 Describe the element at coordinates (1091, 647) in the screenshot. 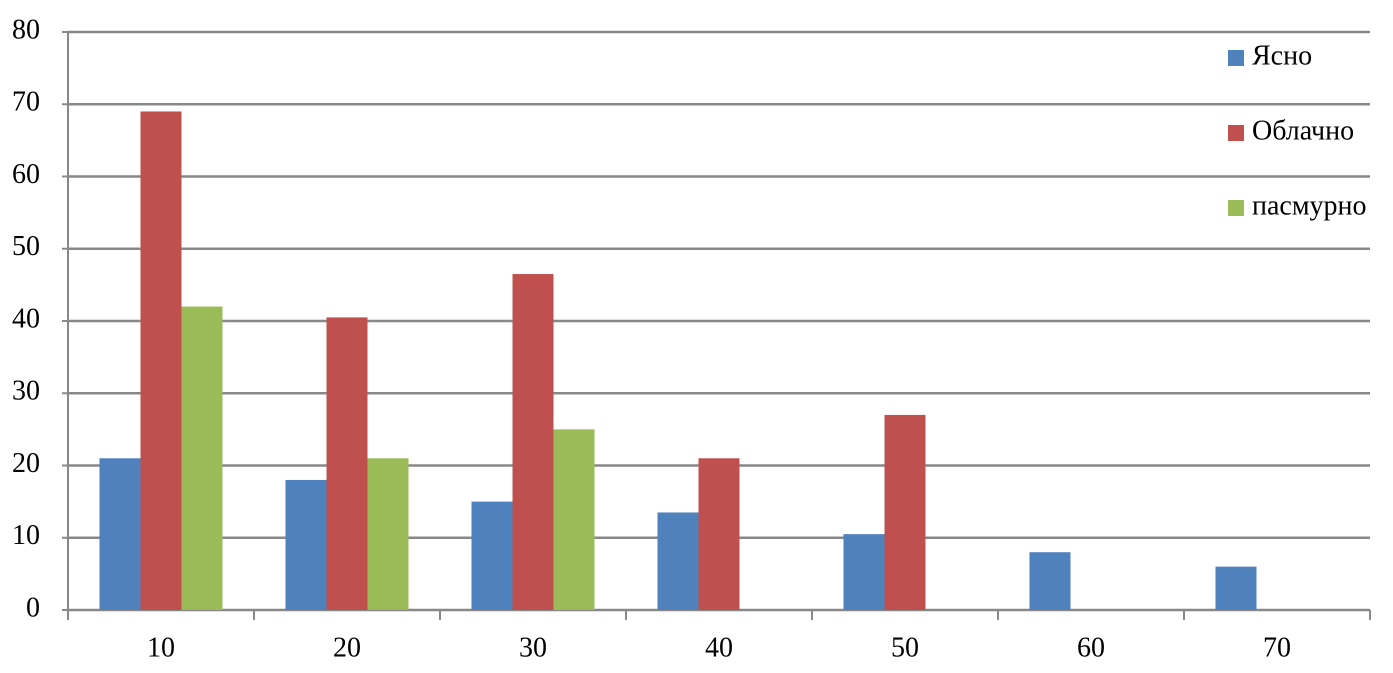

I see `x-tick-label: 60` at that location.